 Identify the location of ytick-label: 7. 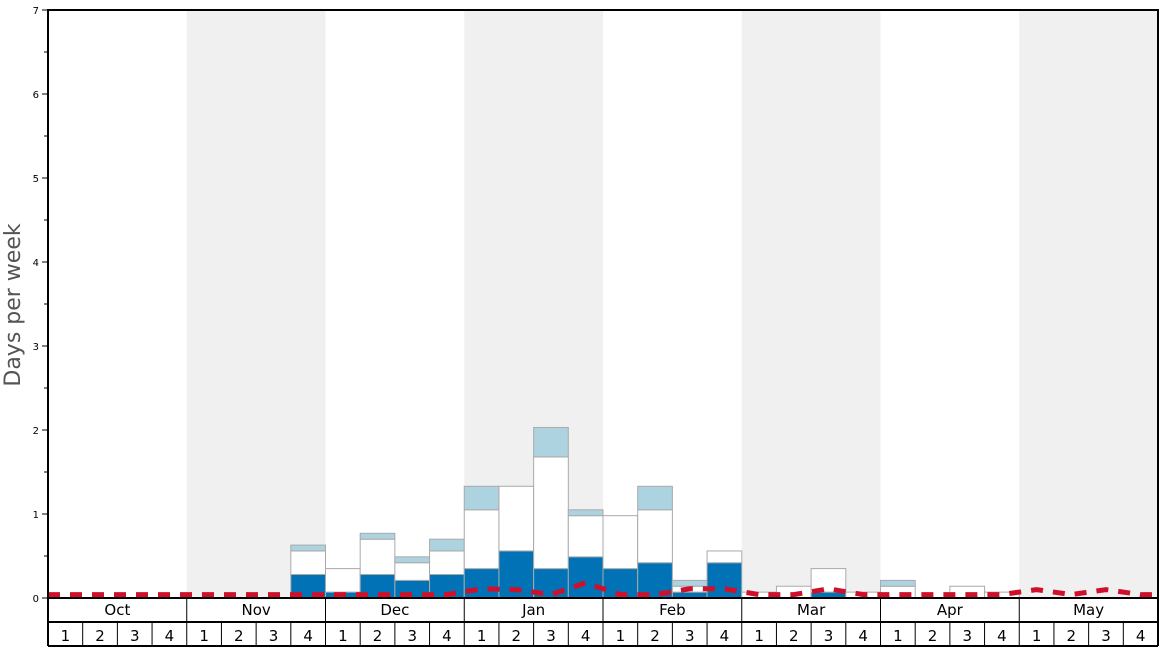
(36, 11).